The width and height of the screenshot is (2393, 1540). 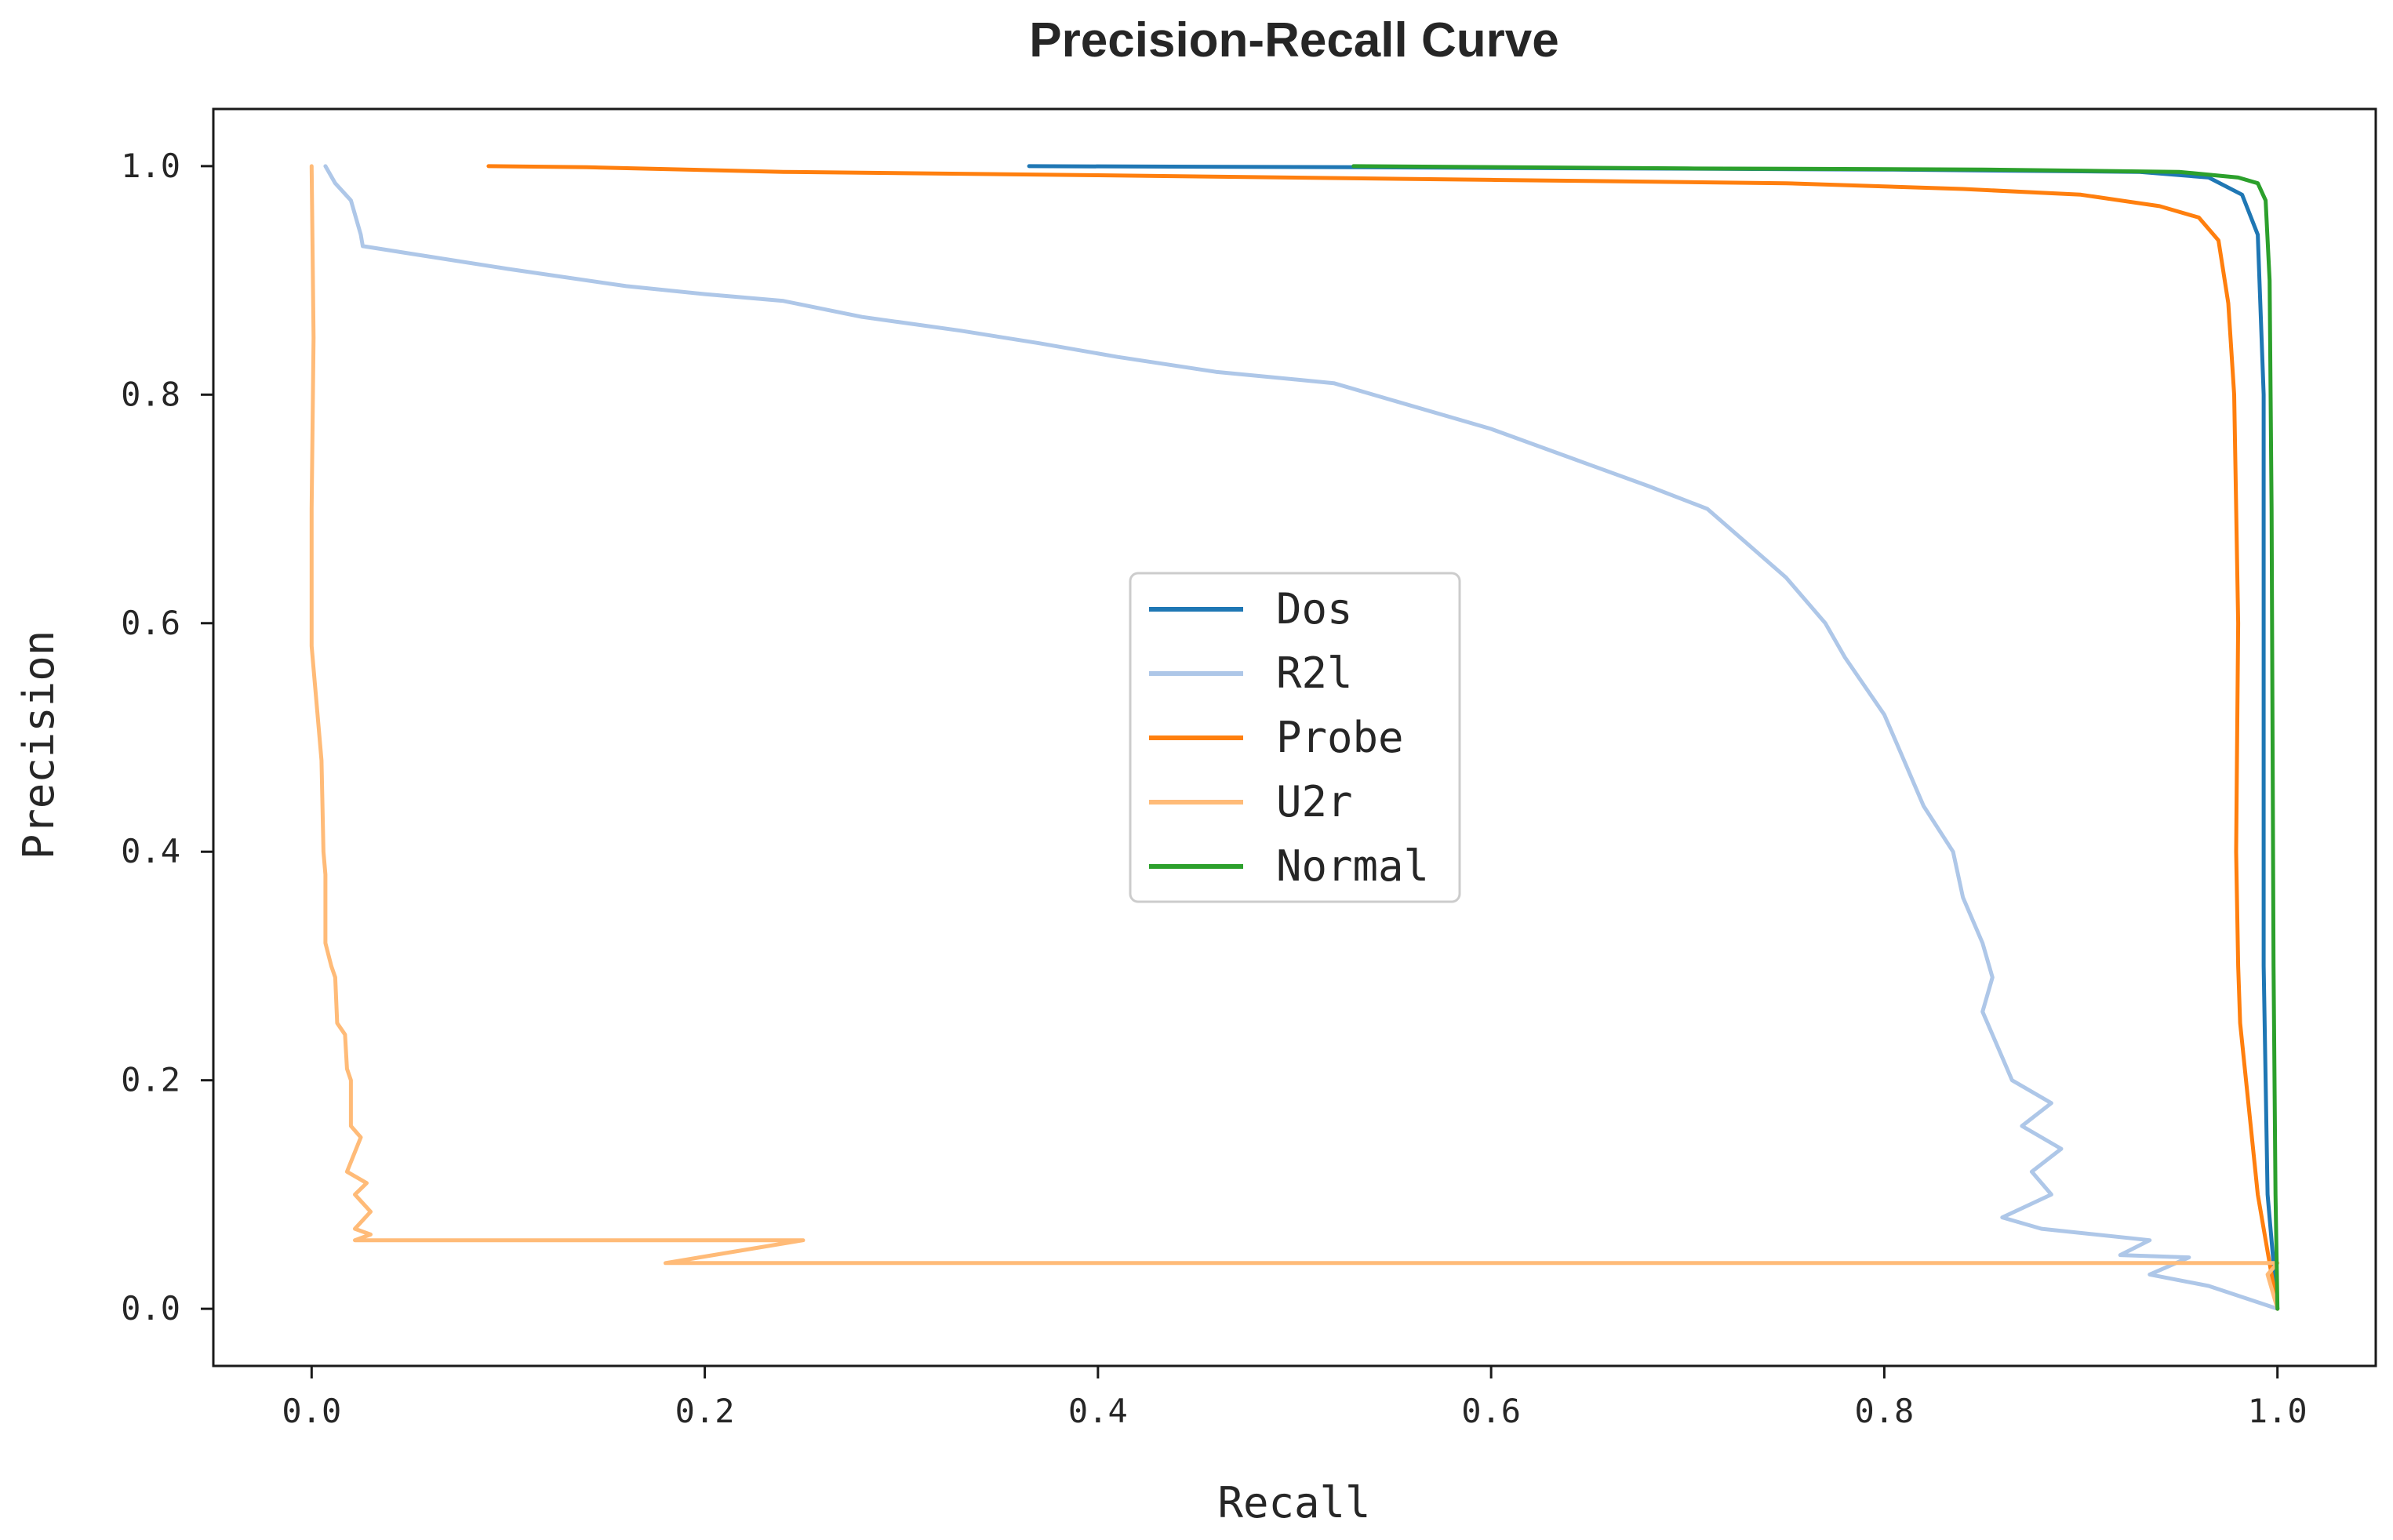 What do you see at coordinates (150, 394) in the screenshot?
I see `y-tick-label: 0.8` at bounding box center [150, 394].